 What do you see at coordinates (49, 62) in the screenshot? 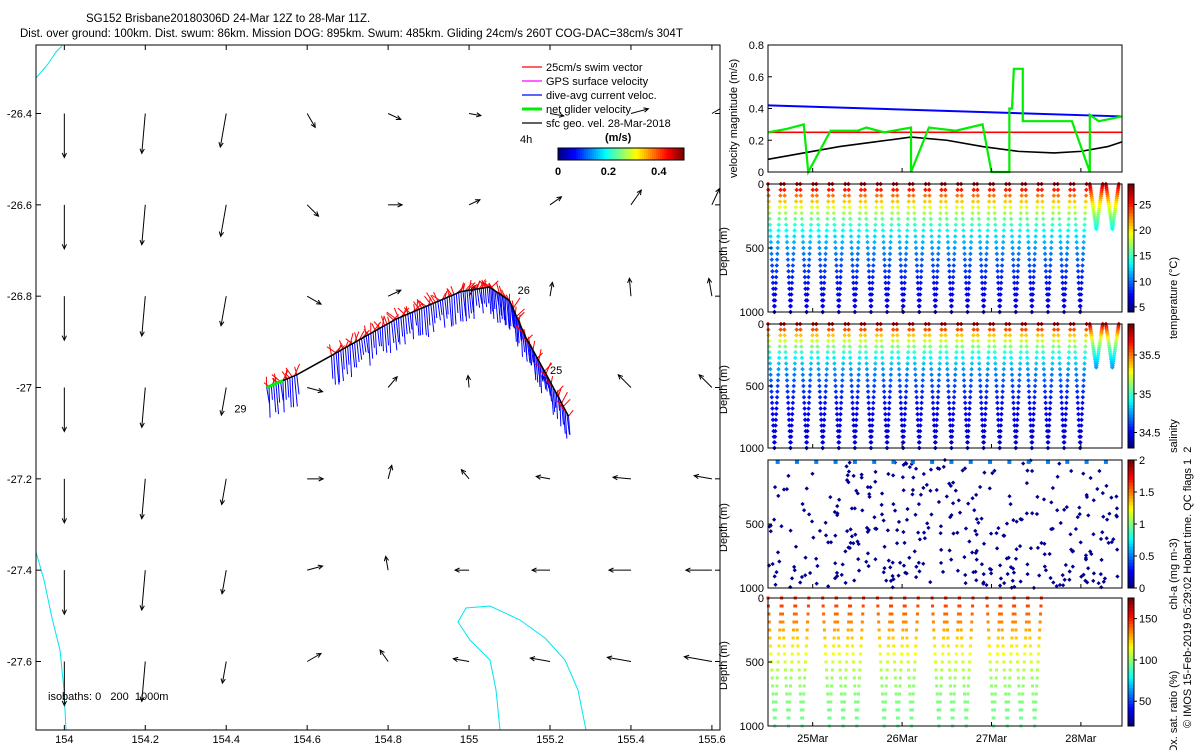
I see `coastline-north` at bounding box center [49, 62].